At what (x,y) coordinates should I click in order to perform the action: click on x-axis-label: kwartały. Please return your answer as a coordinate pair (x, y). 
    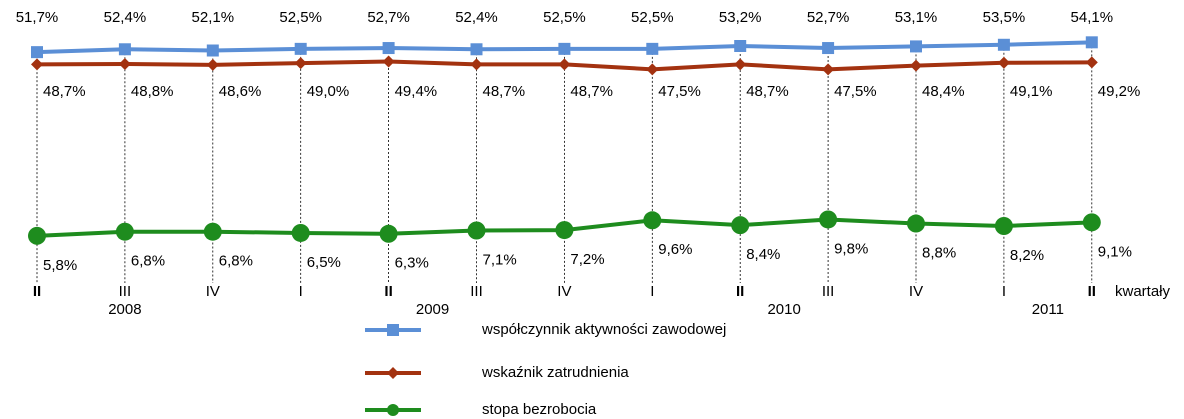
    Looking at the image, I should click on (1143, 291).